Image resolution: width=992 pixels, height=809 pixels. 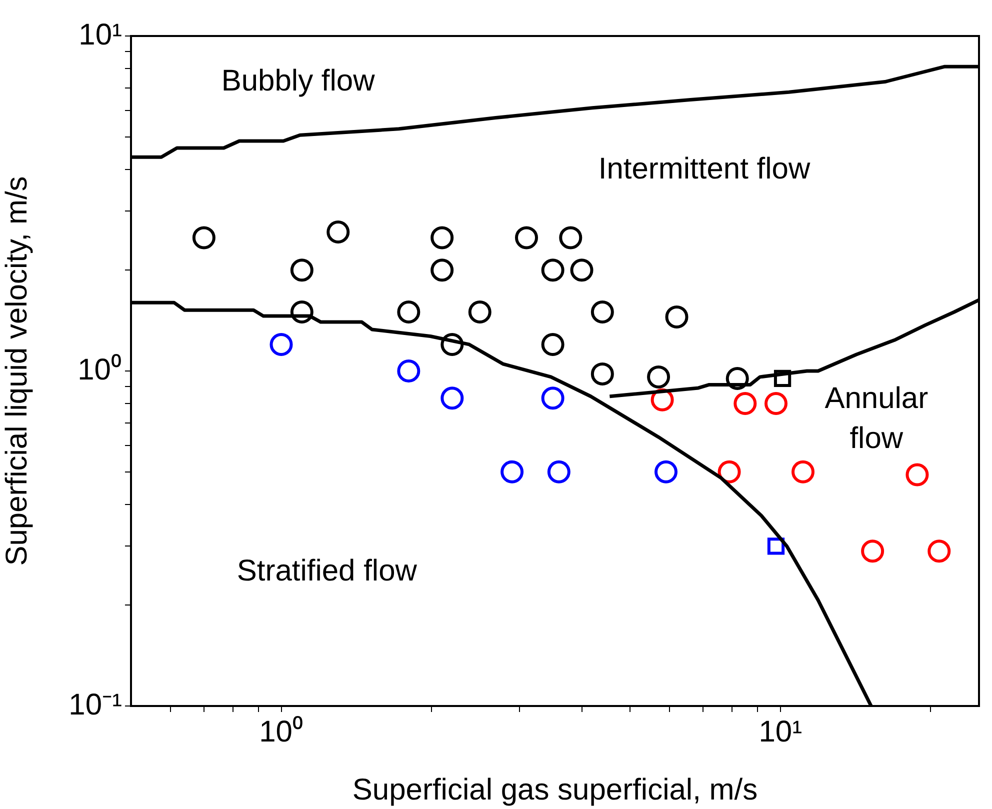 What do you see at coordinates (704, 169) in the screenshot?
I see `annotation: Intermittent flow` at bounding box center [704, 169].